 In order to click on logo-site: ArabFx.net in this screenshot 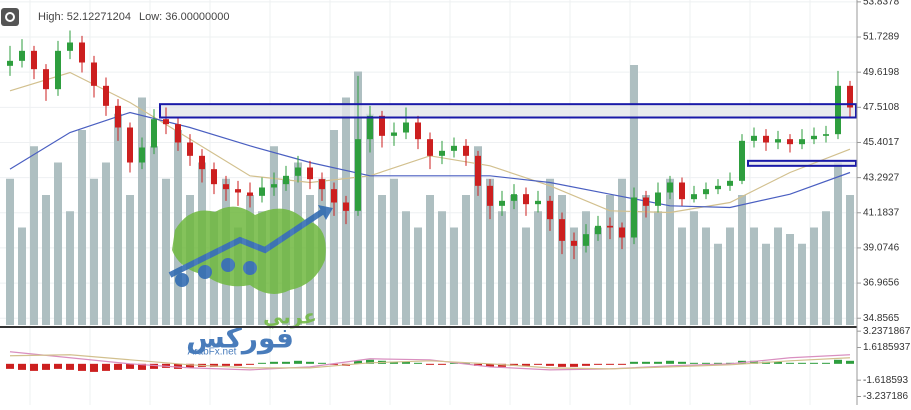, I will do `click(212, 352)`.